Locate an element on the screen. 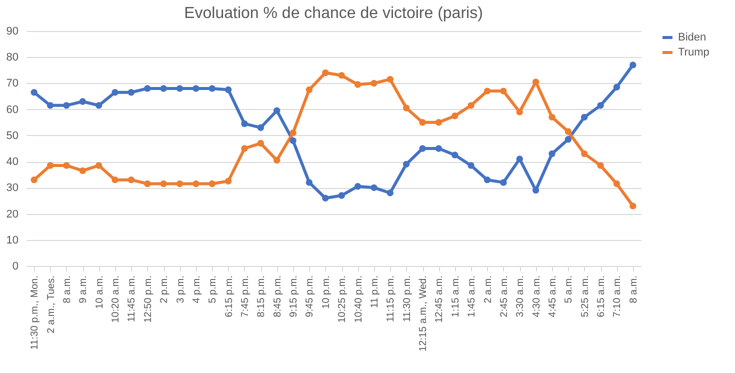  x-tick-label: 12:50 p.m. is located at coordinates (148, 299).